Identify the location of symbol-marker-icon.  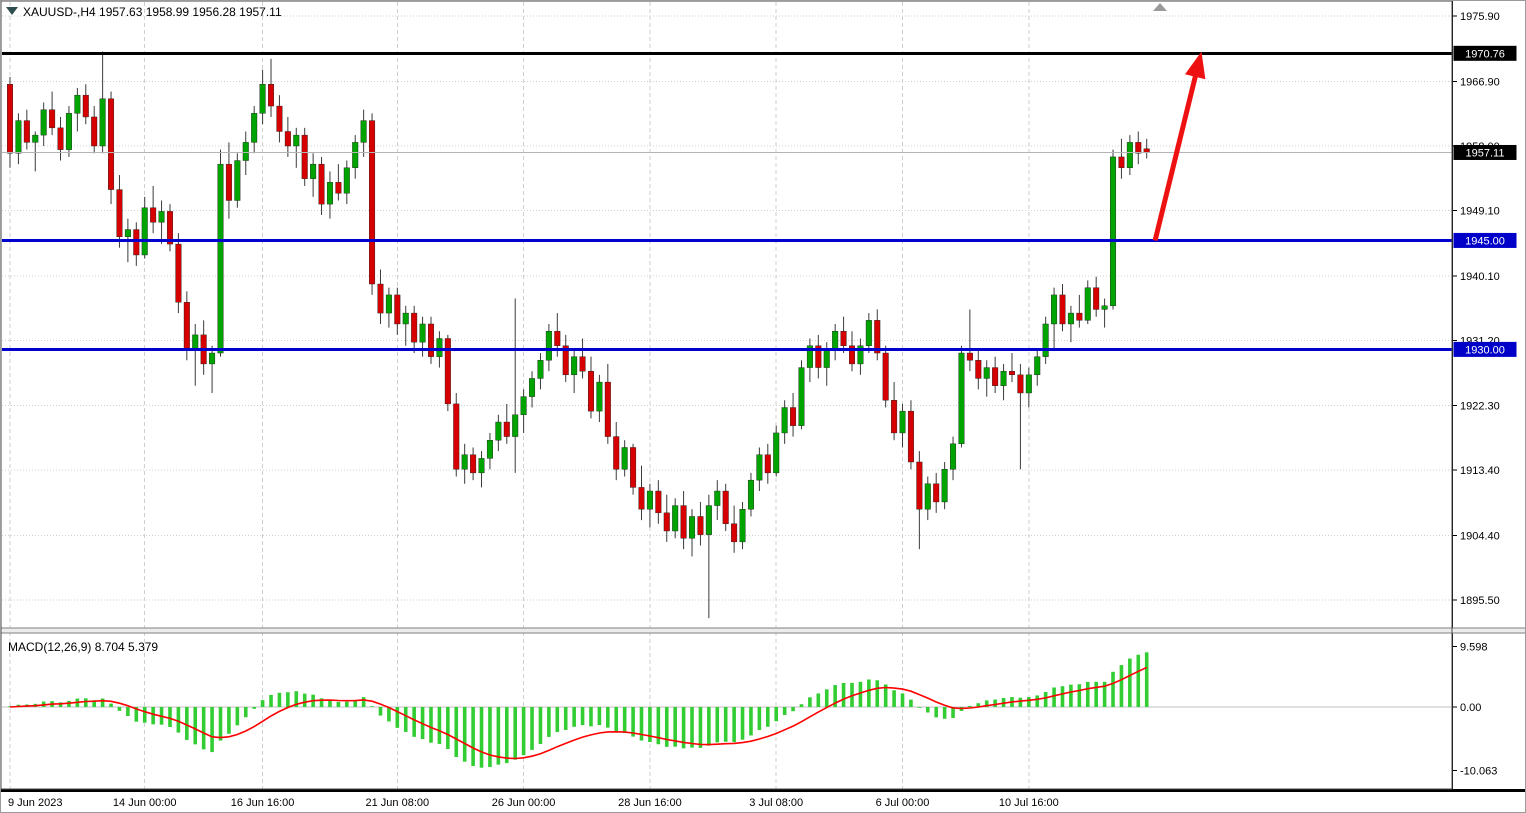
(12, 11).